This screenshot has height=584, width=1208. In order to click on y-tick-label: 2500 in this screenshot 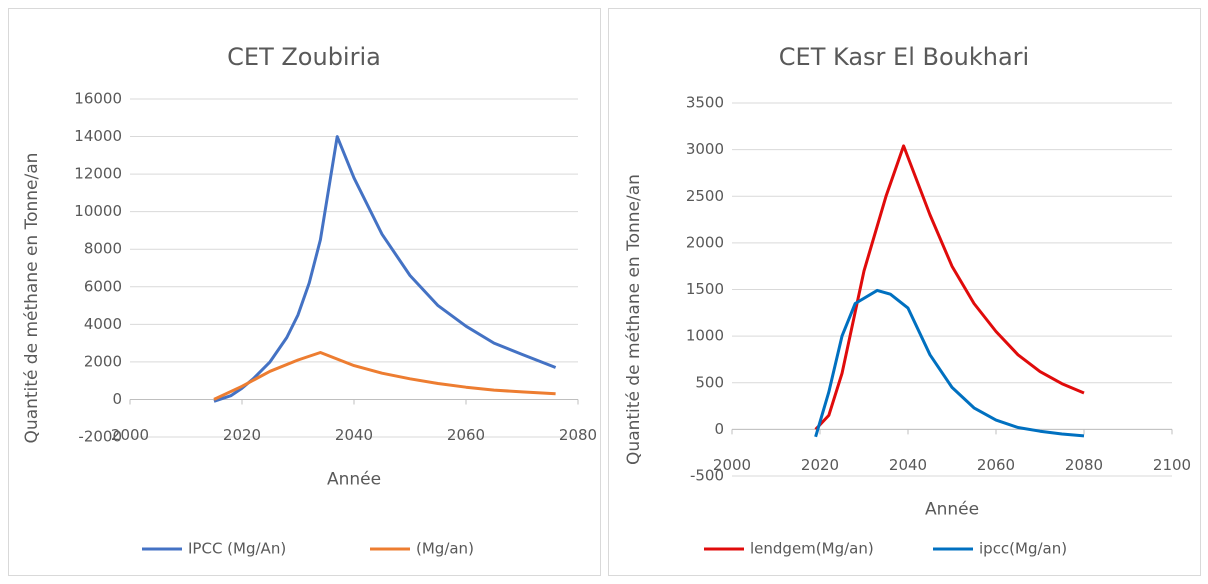, I will do `click(705, 196)`.